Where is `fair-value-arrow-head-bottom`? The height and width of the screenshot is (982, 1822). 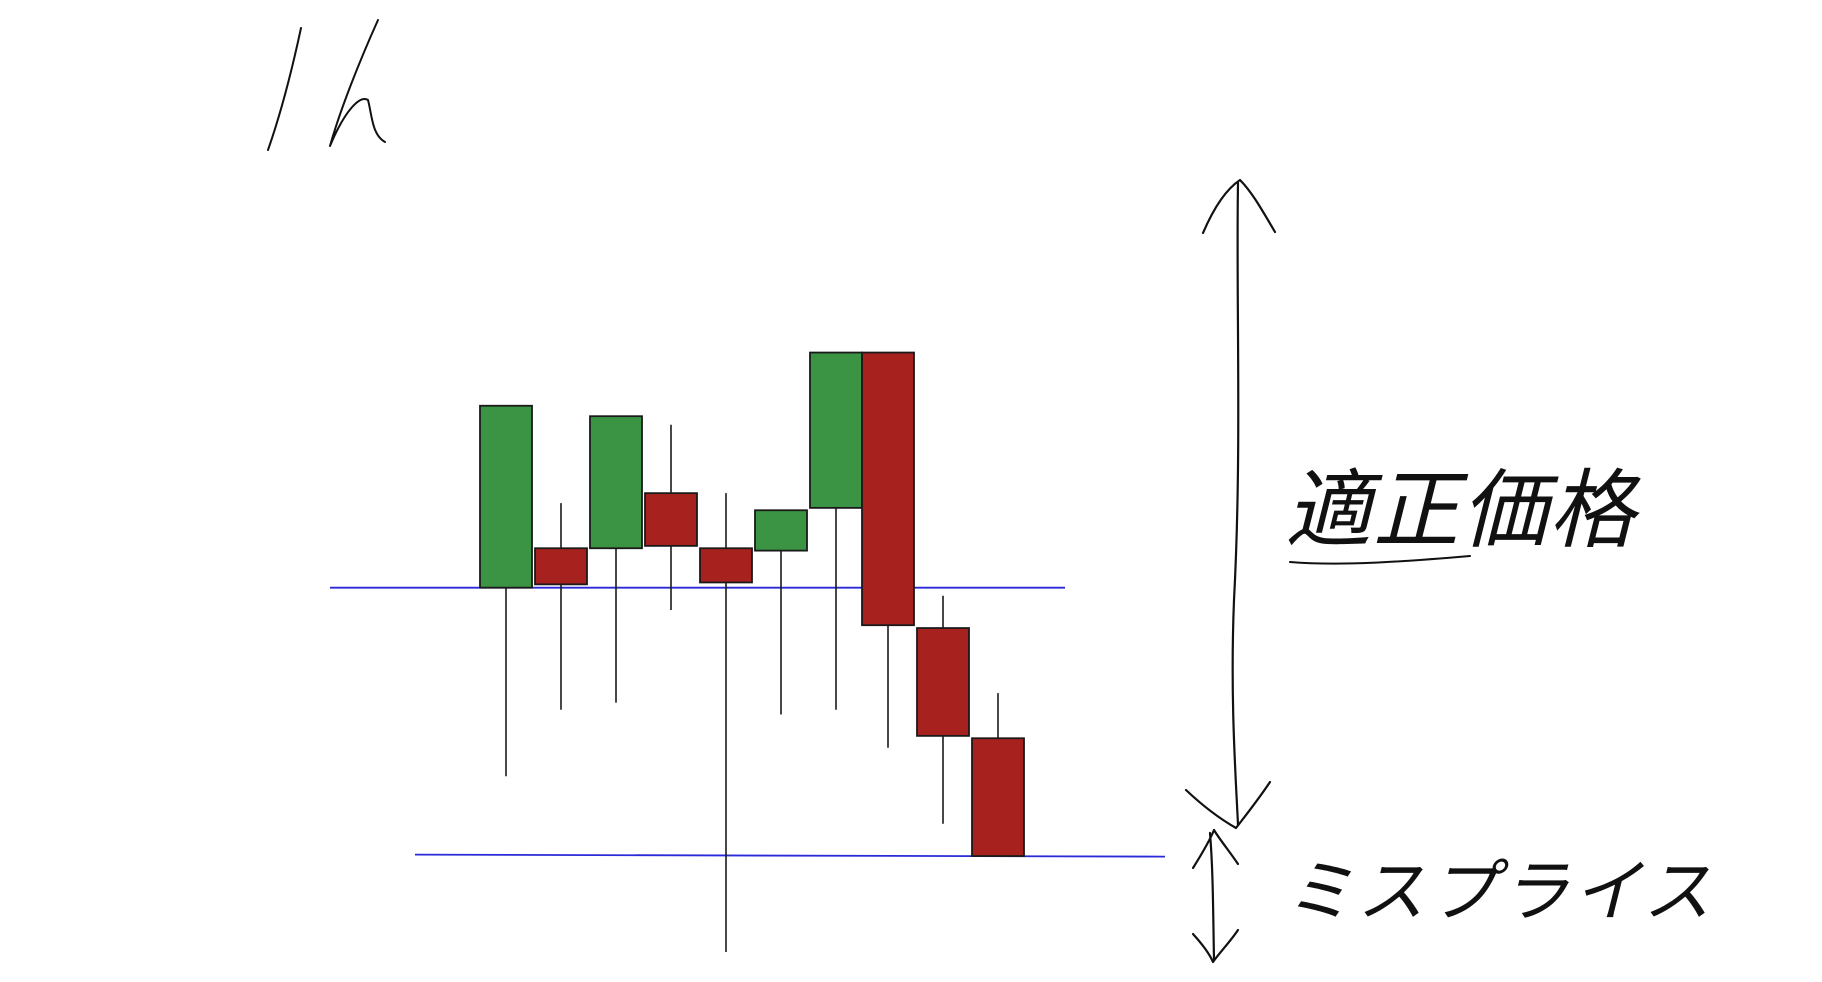
fair-value-arrow-head-bottom is located at coordinates (1228, 805).